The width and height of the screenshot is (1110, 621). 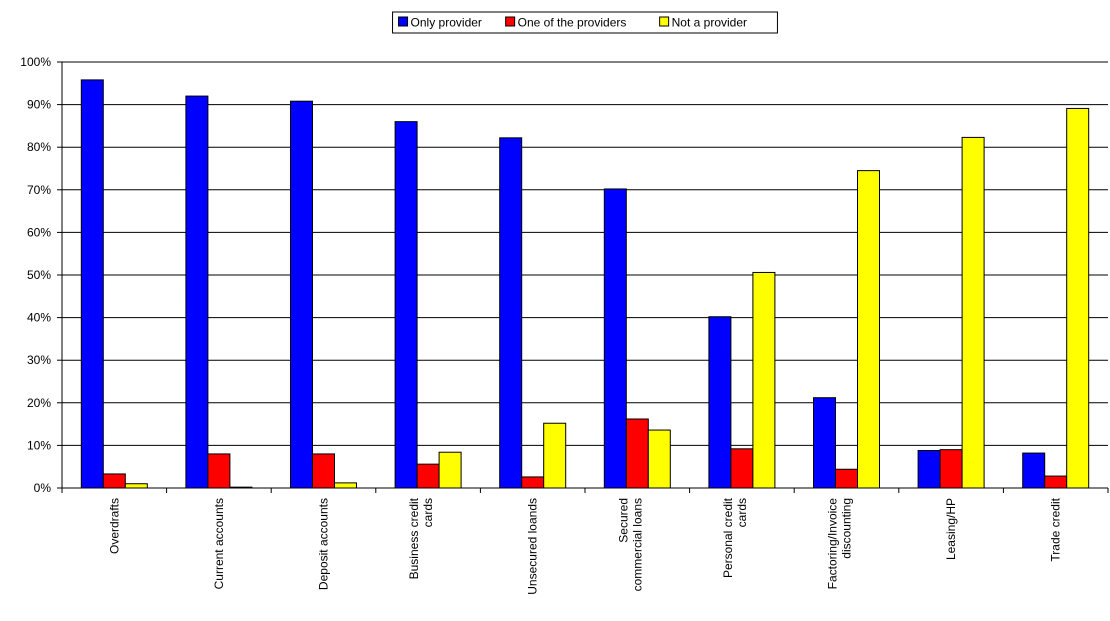 I want to click on x-tick-label: Overdrafts, so click(x=114, y=526).